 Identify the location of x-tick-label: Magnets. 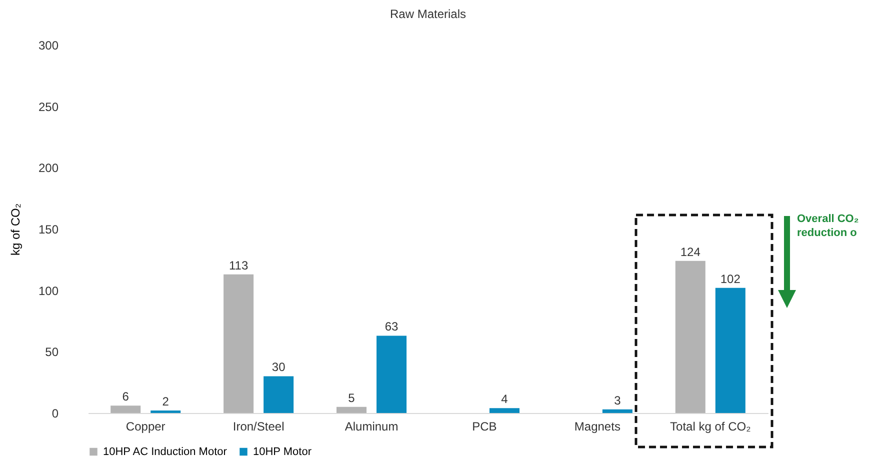
(597, 427).